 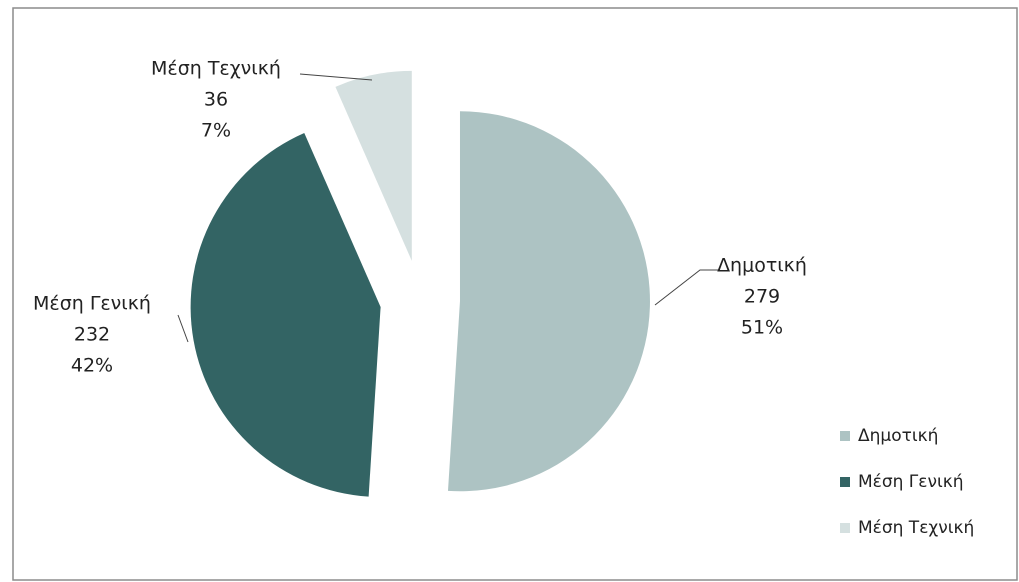 I want to click on data-label-percent: 51%, so click(x=762, y=328).